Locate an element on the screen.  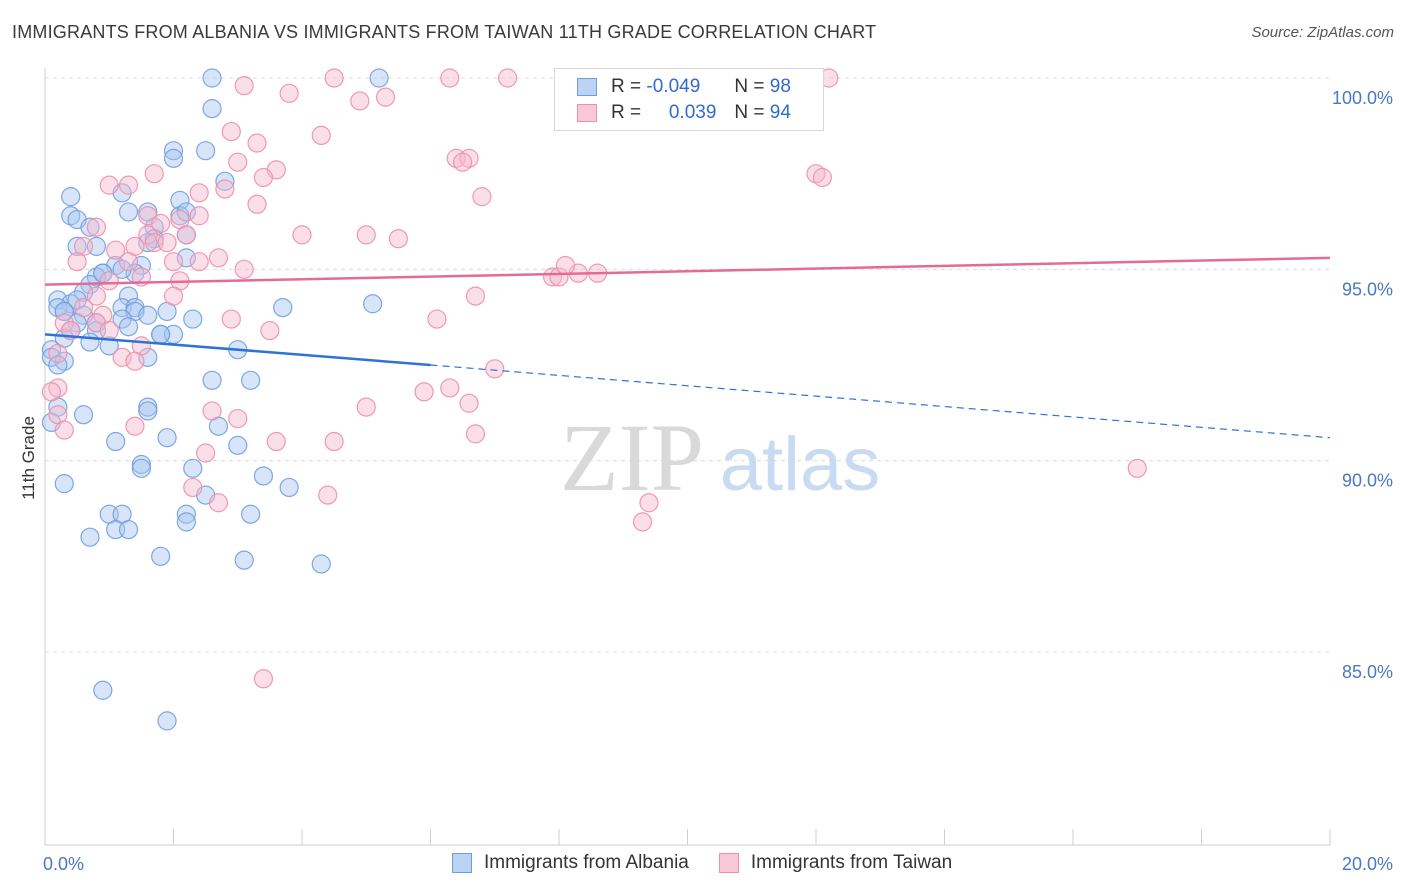
legend-item-albania: Immigrants from Albania is located at coordinates (570, 863).